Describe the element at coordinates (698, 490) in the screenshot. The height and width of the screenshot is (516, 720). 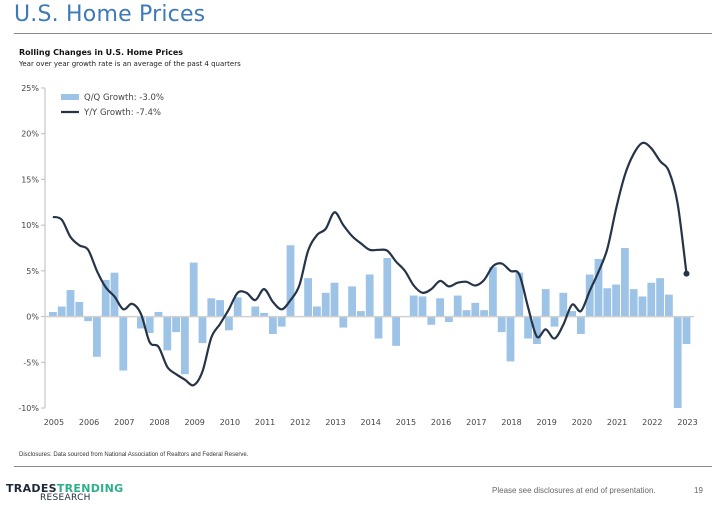
I see `page-number: 19` at that location.